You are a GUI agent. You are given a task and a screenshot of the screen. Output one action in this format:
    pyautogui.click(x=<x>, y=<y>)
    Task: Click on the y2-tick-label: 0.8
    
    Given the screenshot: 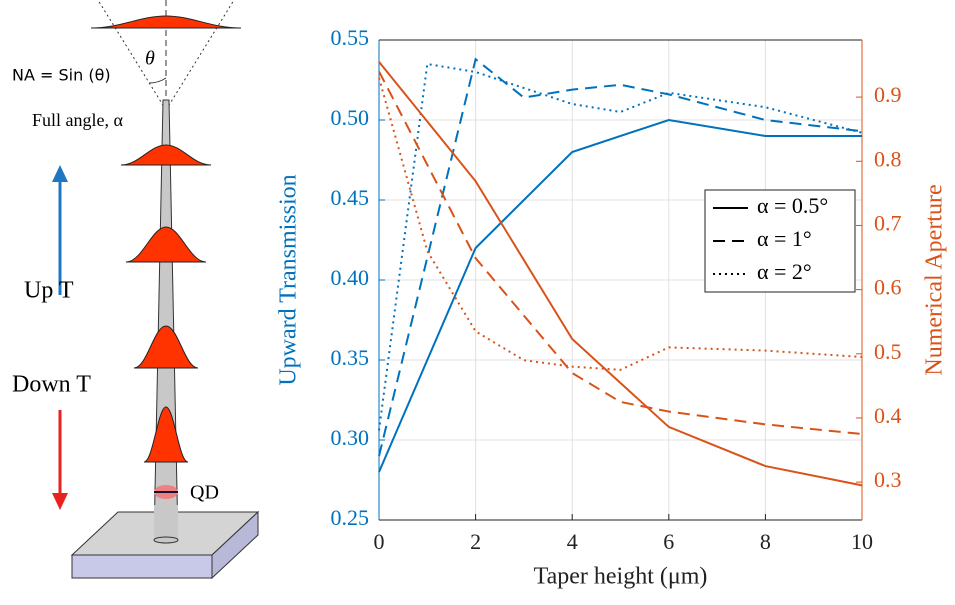 What is the action you would take?
    pyautogui.click(x=888, y=158)
    